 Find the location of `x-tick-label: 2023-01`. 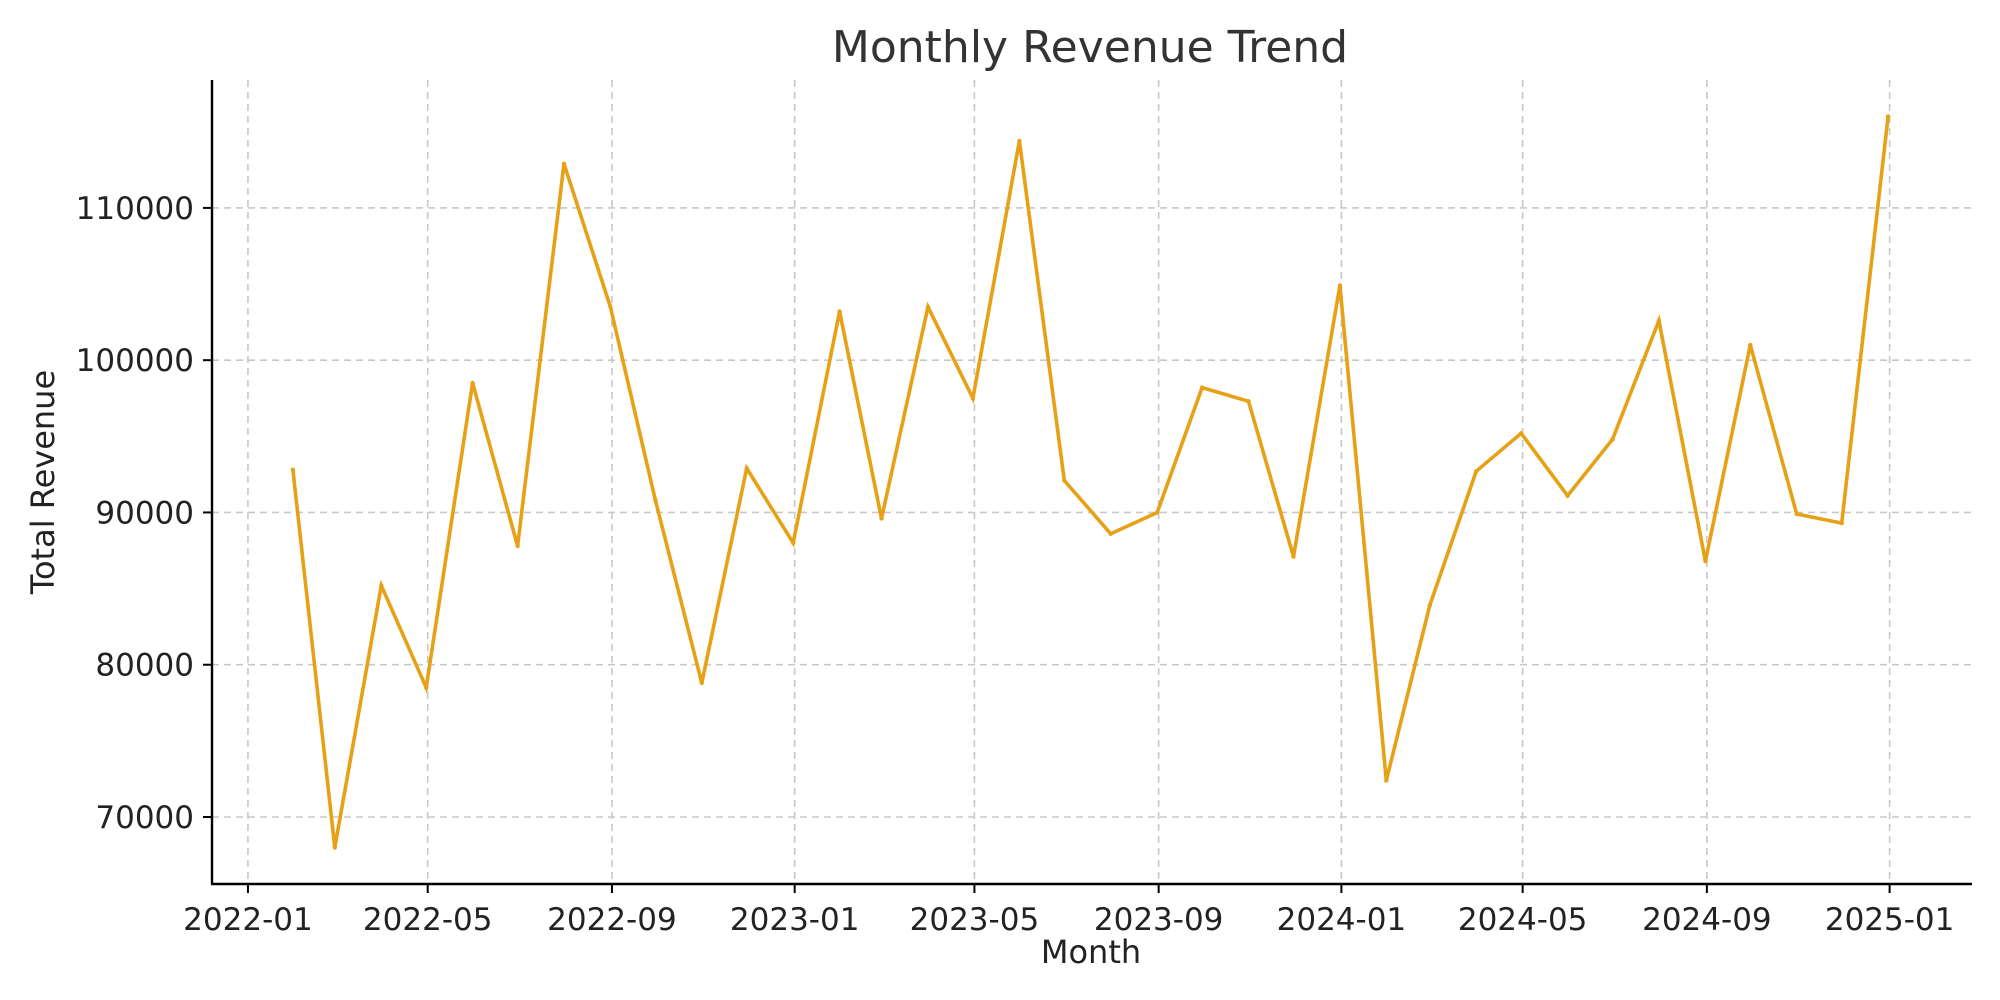

x-tick-label: 2023-01 is located at coordinates (795, 920).